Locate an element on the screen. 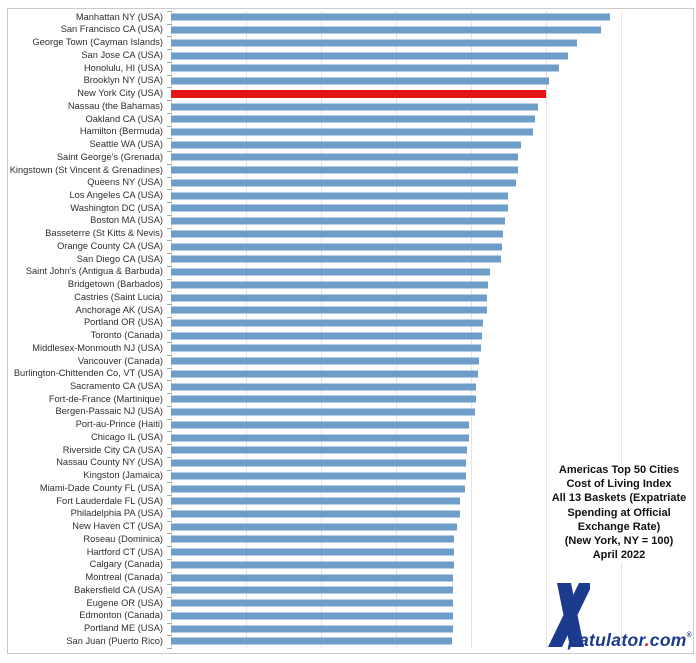 This screenshot has width=696, height=663. chart-row: Port-au-Prince (Haiti) is located at coordinates (350, 425).